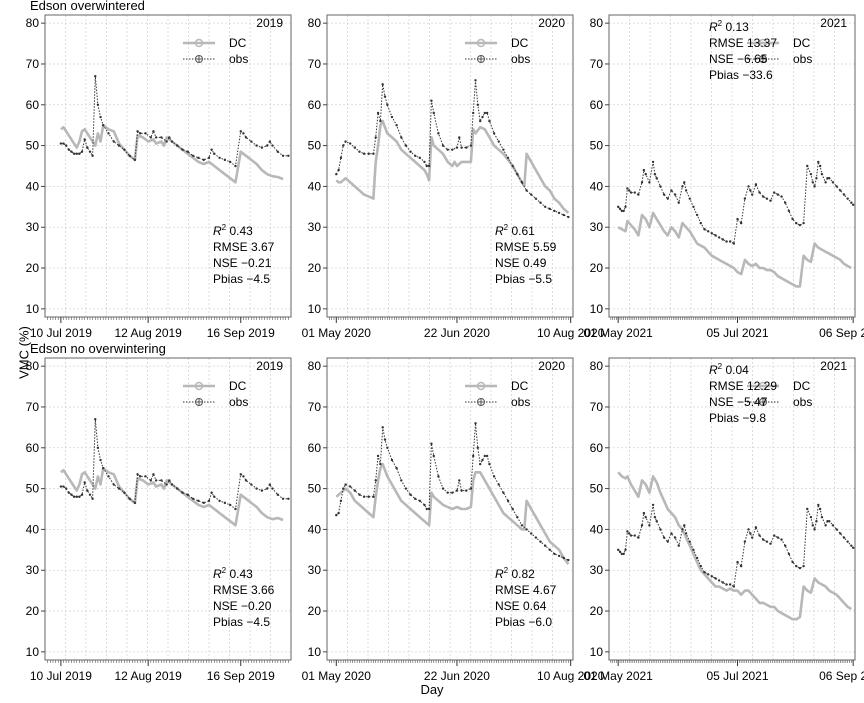 Image resolution: width=864 pixels, height=703 pixels. I want to click on stat-r2: R2 0.13, so click(729, 26).